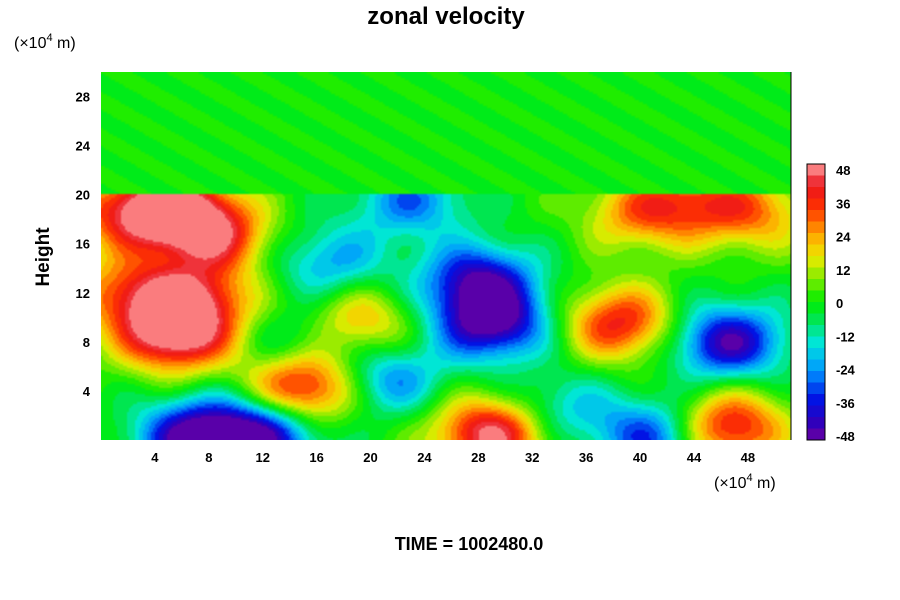  I want to click on y-tick-label: 12, so click(83, 293).